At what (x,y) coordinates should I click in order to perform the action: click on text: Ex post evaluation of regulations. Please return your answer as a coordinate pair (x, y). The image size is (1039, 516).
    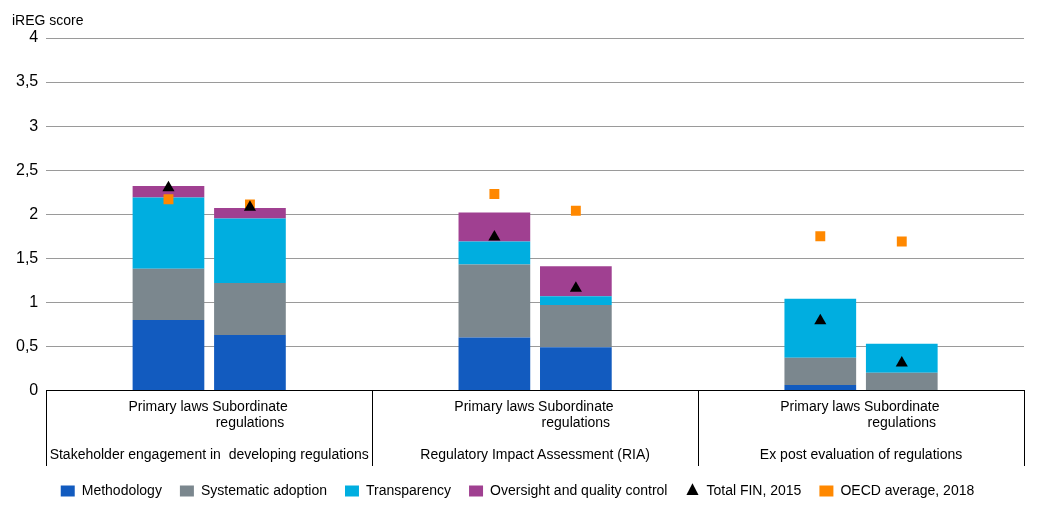
    Looking at the image, I should click on (861, 453).